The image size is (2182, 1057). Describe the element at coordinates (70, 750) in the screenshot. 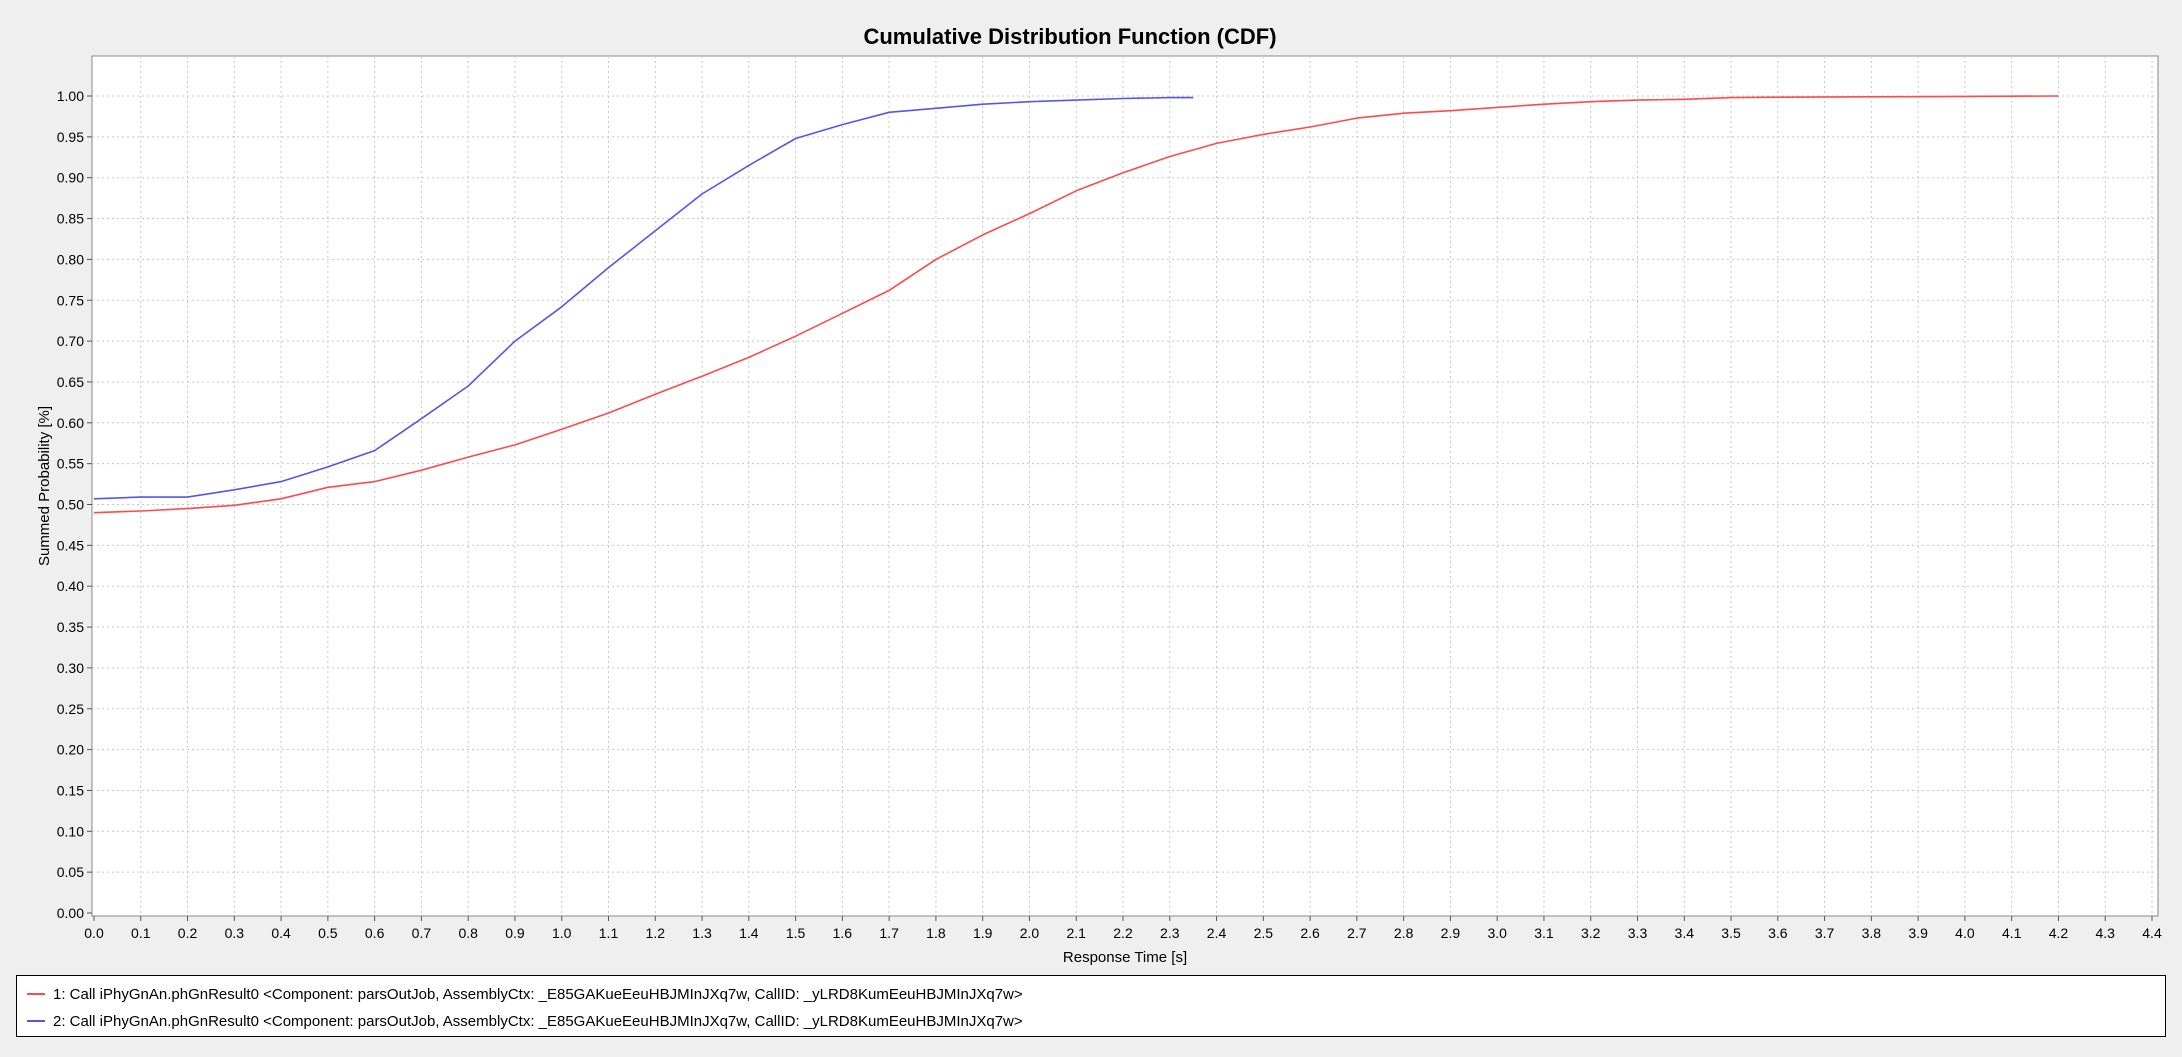

I see `y-tick-label: 0.20` at that location.